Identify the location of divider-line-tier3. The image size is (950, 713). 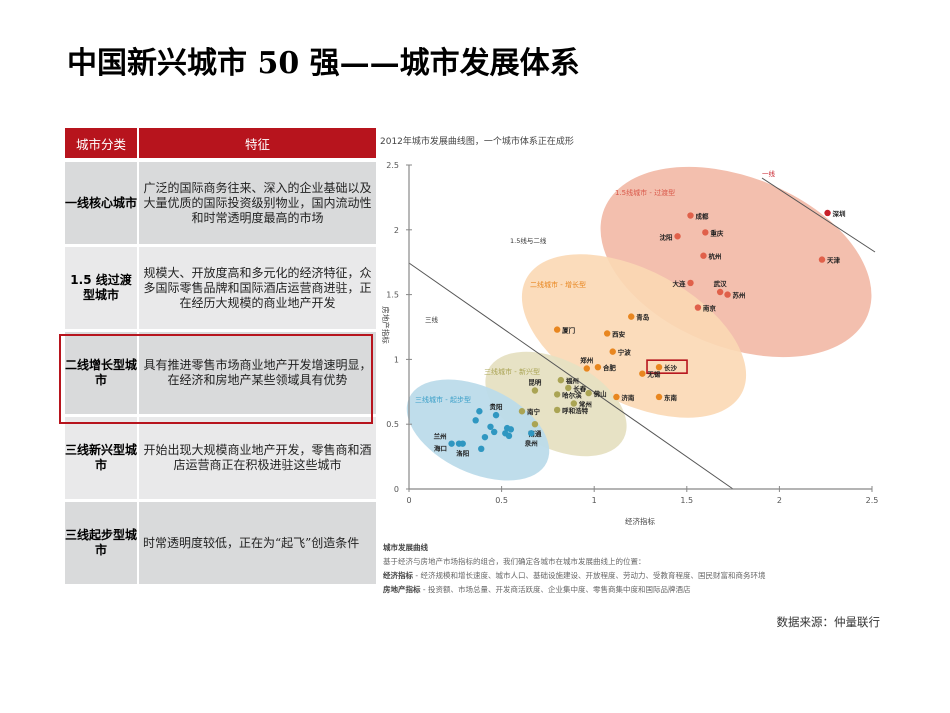
(571, 376).